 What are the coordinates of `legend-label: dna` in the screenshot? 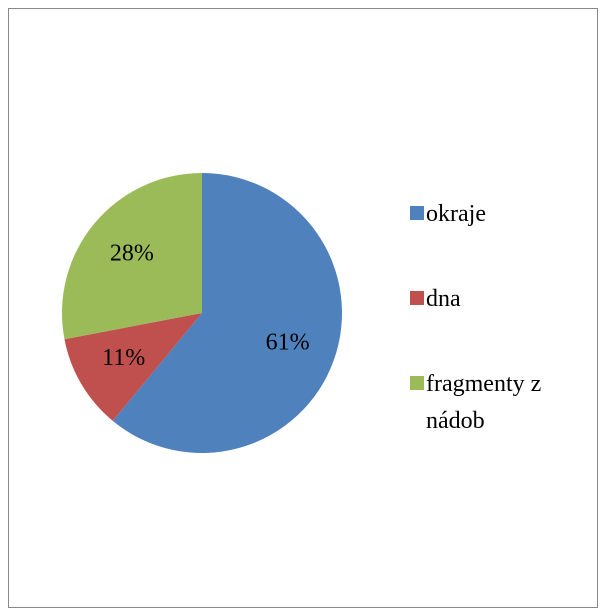 It's located at (443, 299).